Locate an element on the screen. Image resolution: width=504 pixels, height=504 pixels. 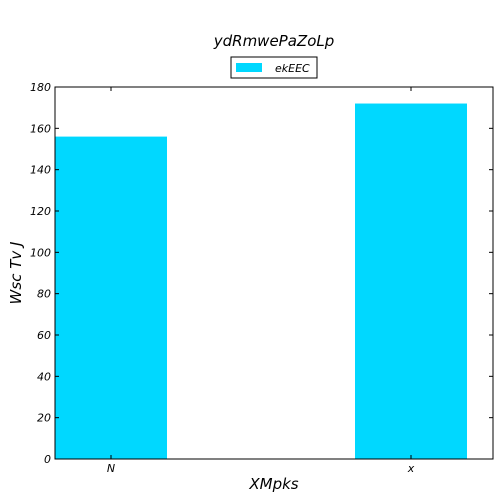
y-tick-label: 120 is located at coordinates (40, 211).